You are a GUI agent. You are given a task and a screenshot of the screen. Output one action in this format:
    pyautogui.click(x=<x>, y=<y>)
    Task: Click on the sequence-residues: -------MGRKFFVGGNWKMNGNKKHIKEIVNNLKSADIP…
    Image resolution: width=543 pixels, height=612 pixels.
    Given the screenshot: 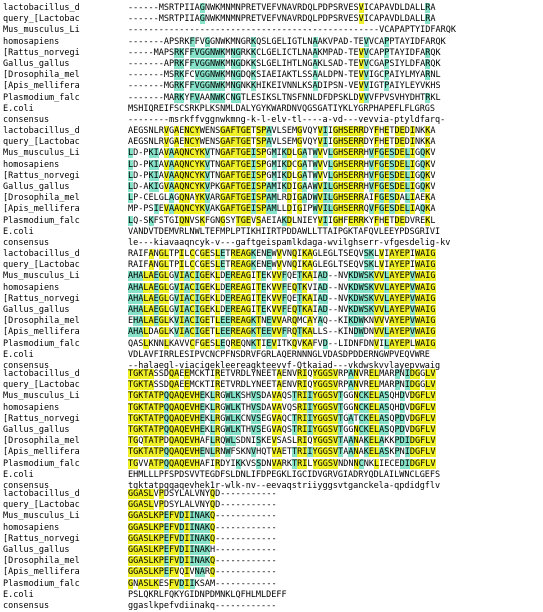 What is the action you would take?
    pyautogui.click(x=284, y=86)
    